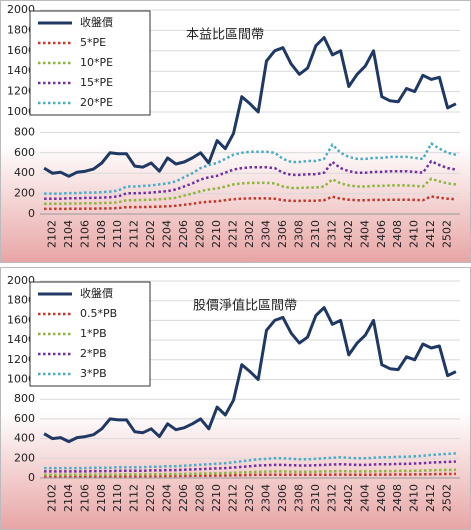  I want to click on legend-label: 5*PE, so click(93, 42).